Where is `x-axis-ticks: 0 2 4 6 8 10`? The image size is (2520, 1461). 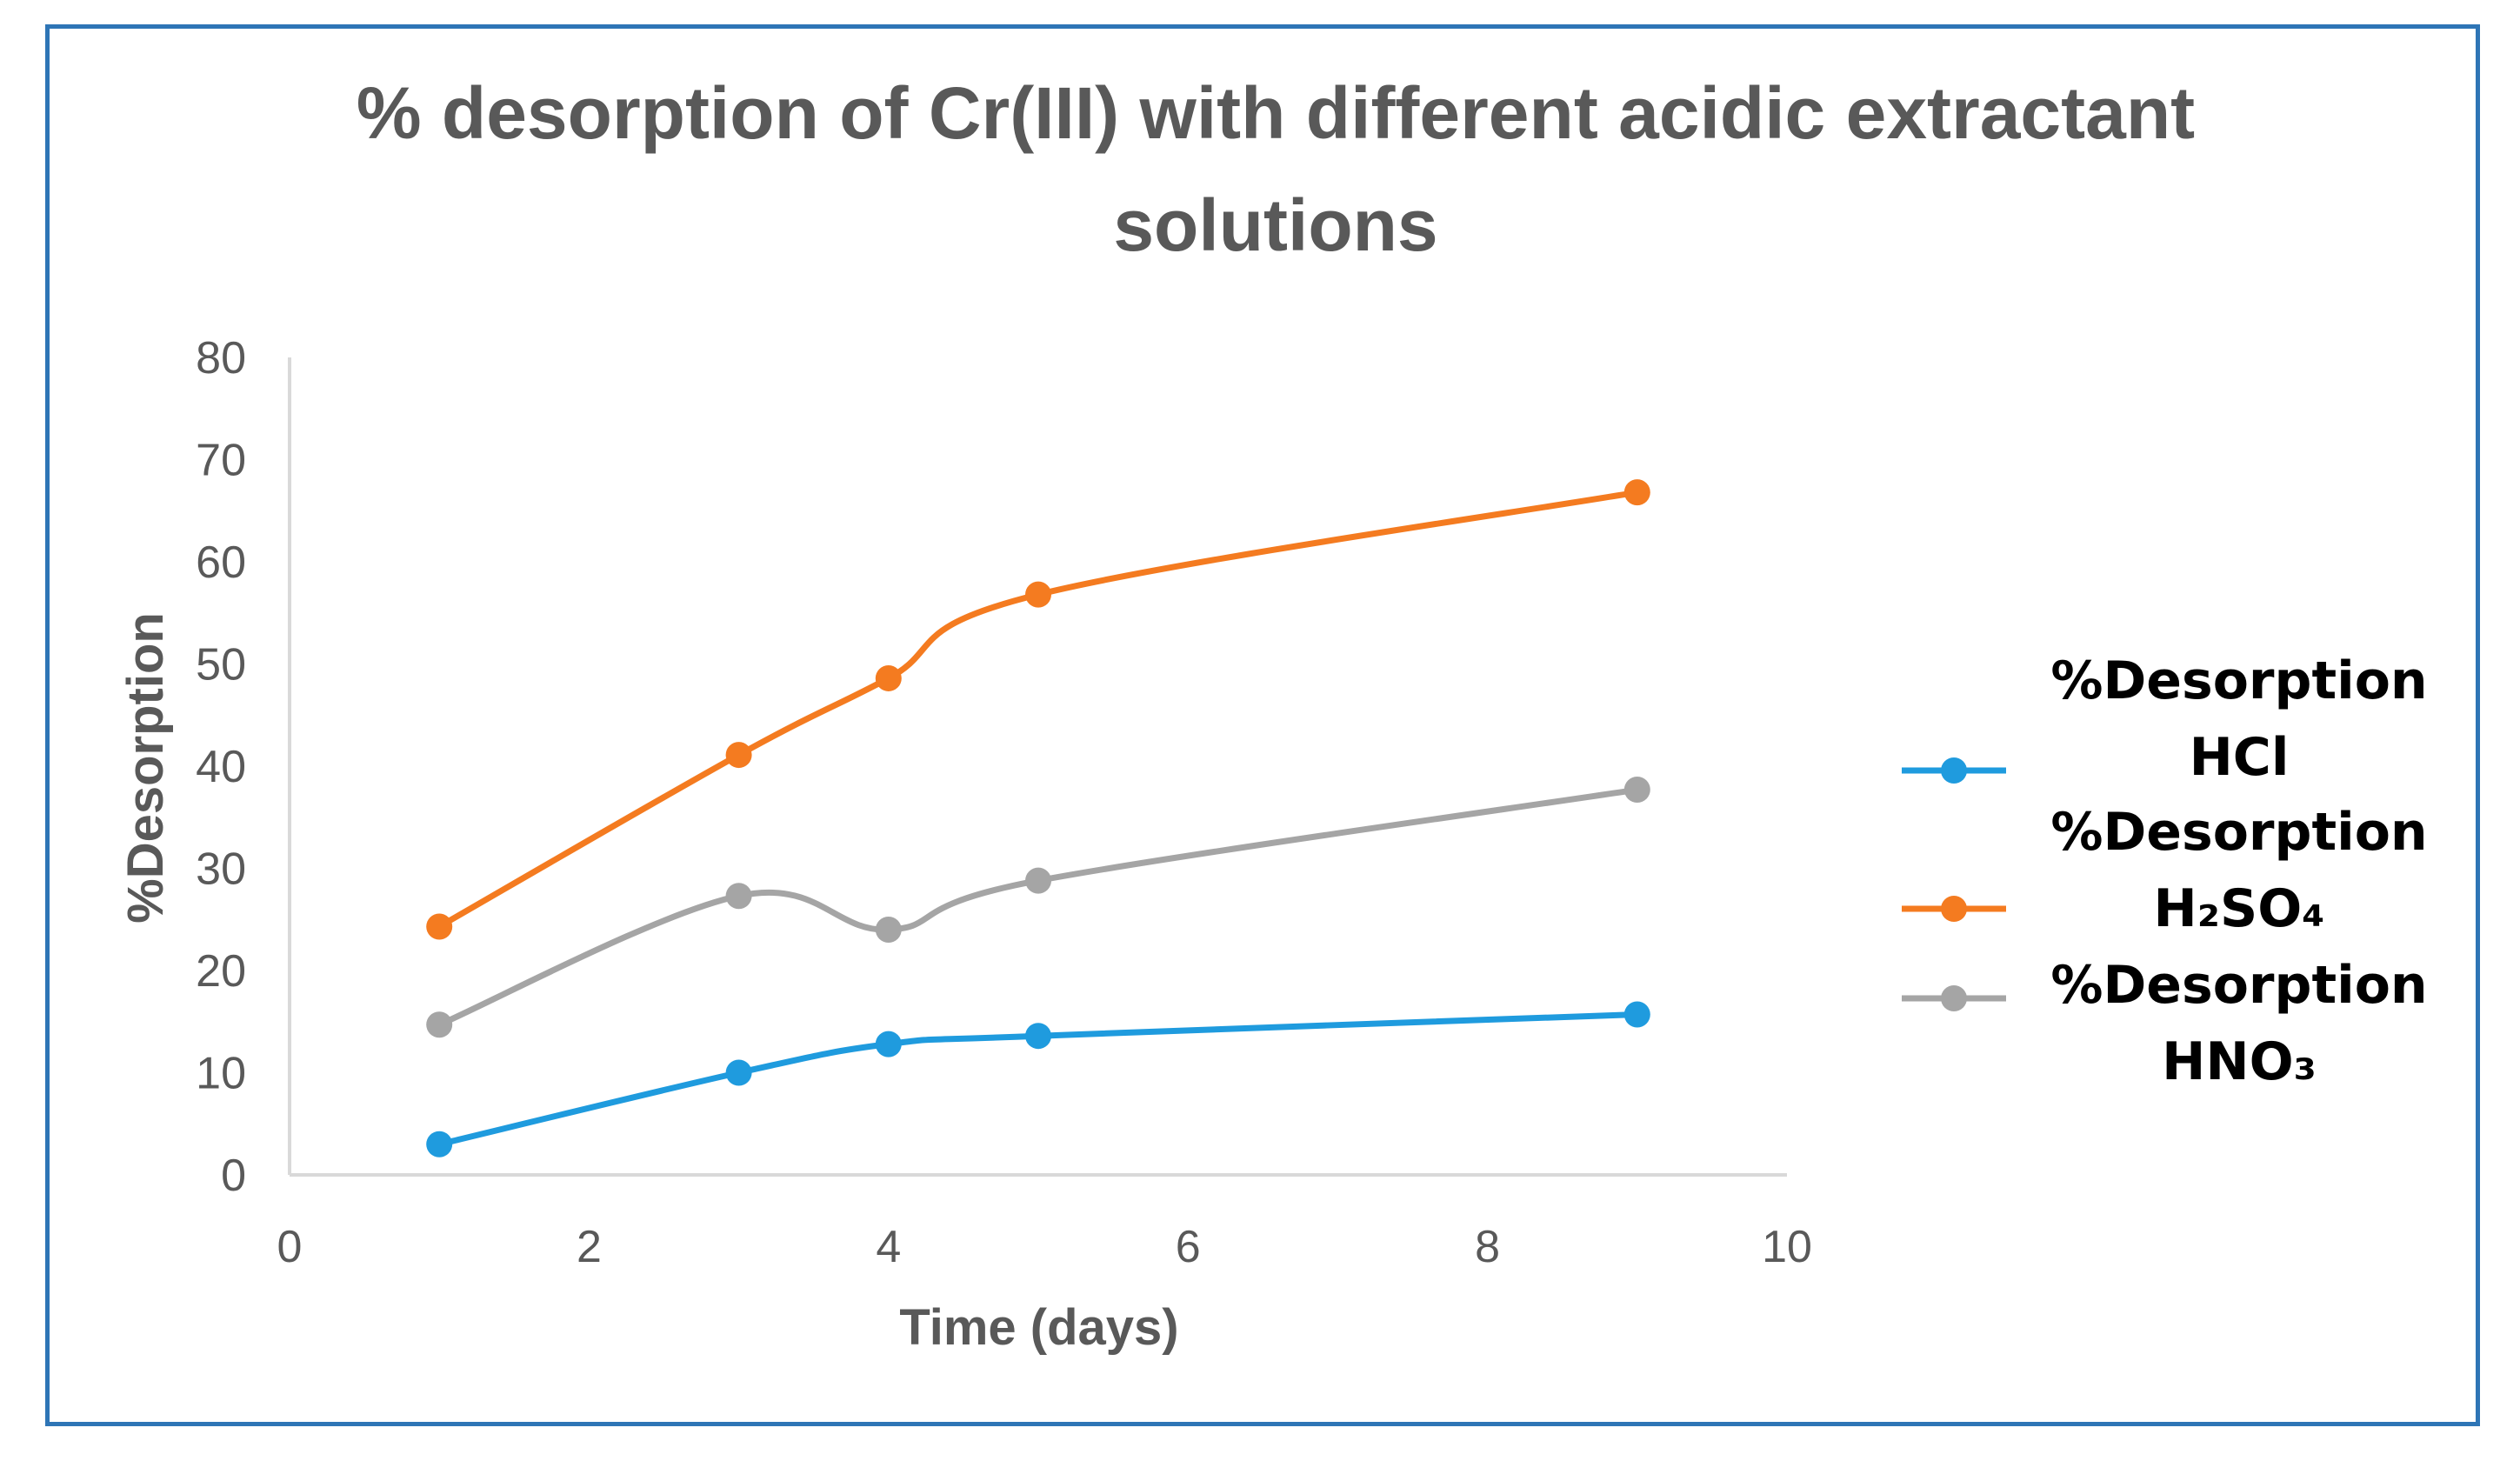 x-axis-ticks: 0 2 4 6 8 10 is located at coordinates (1044, 1247).